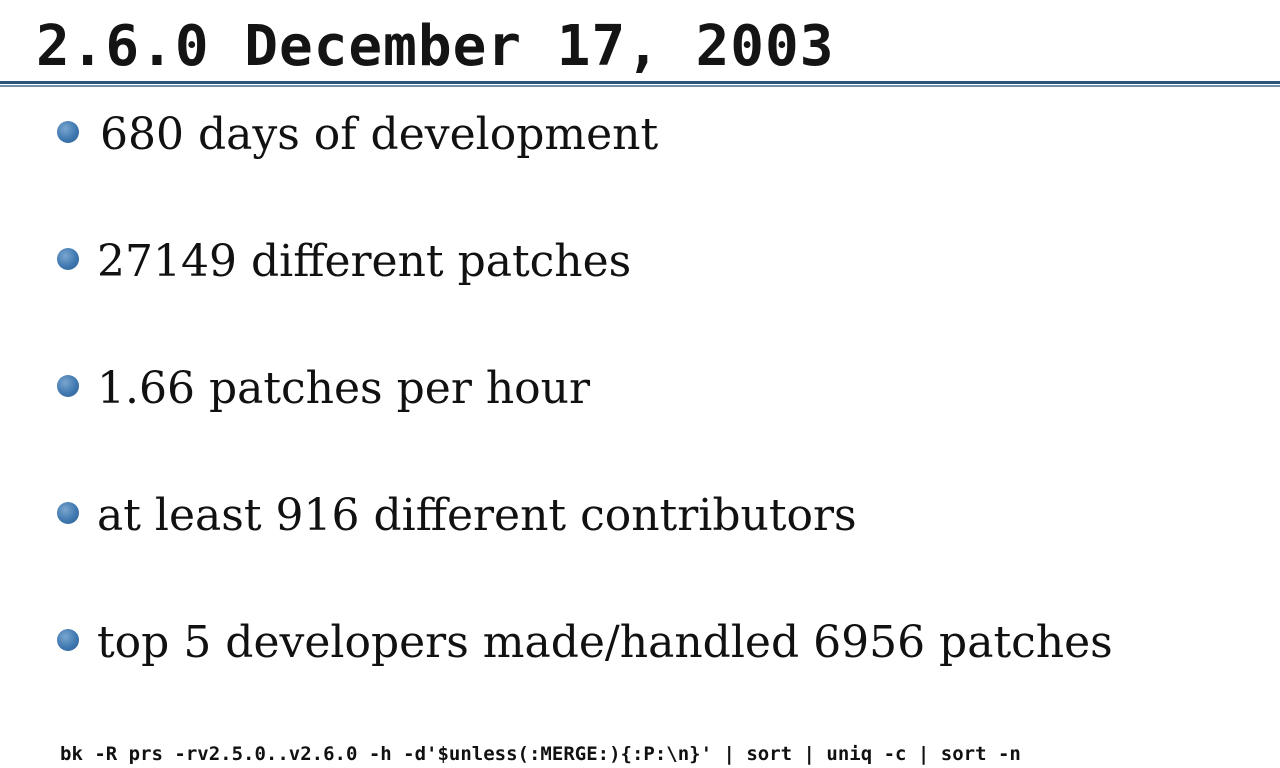 This screenshot has width=1280, height=768. What do you see at coordinates (435, 46) in the screenshot?
I see `slide-title: 2.6.0 December 17, 2003` at bounding box center [435, 46].